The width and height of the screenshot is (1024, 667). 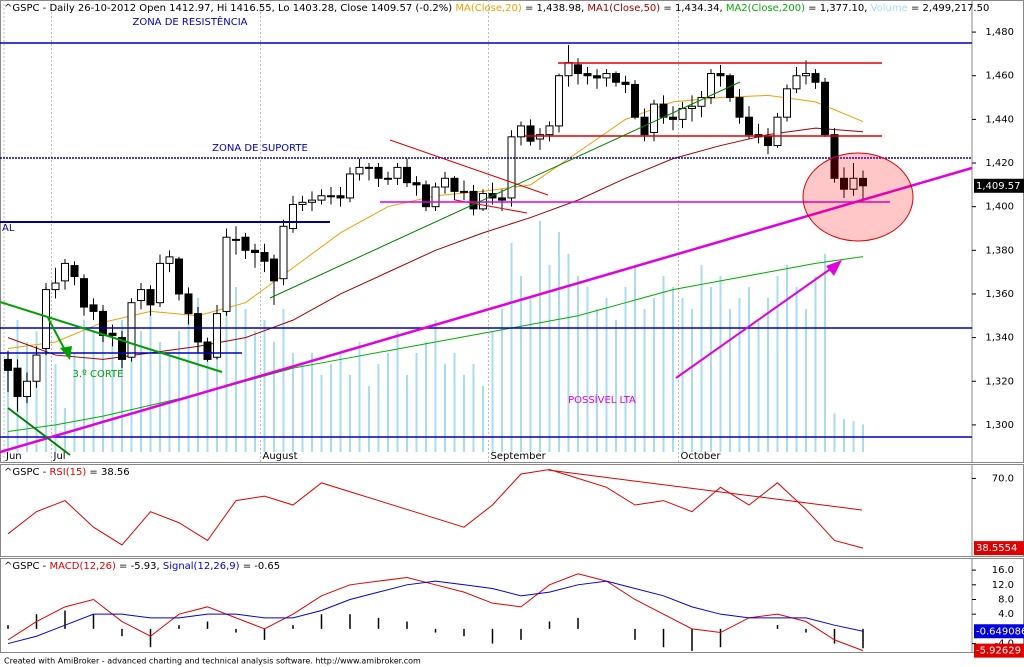 What do you see at coordinates (260, 566) in the screenshot?
I see `legend-entry: = -0.65` at bounding box center [260, 566].